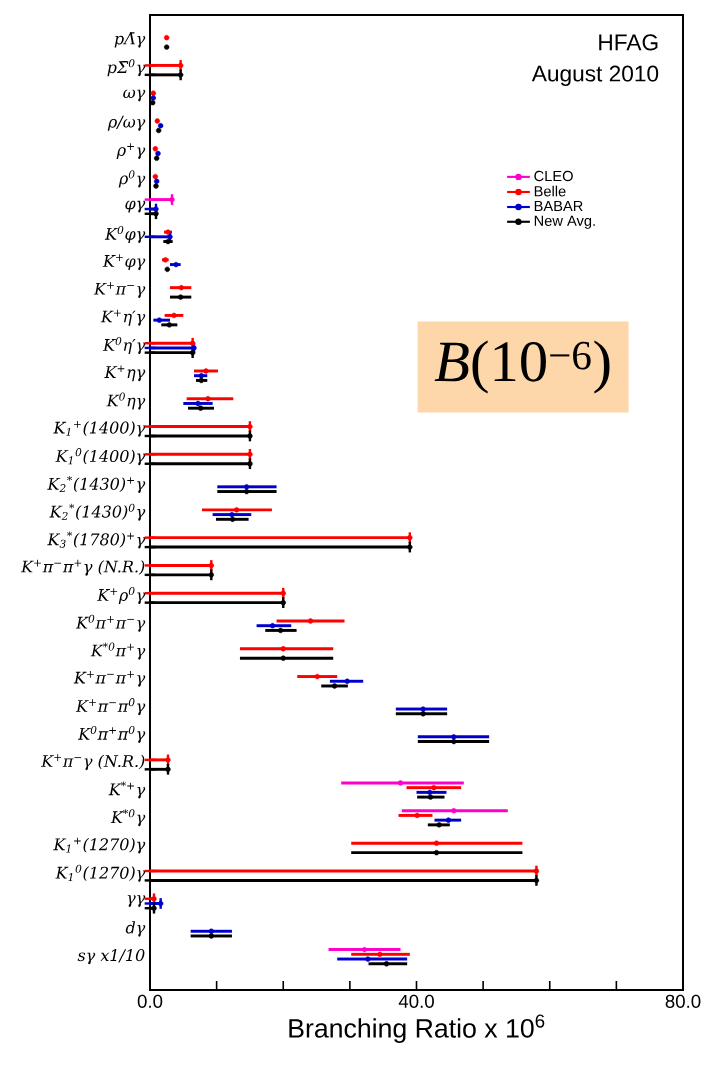 The height and width of the screenshot is (1078, 715). I want to click on y-tick-label: K$^{*+}$γ, so click(127, 790).